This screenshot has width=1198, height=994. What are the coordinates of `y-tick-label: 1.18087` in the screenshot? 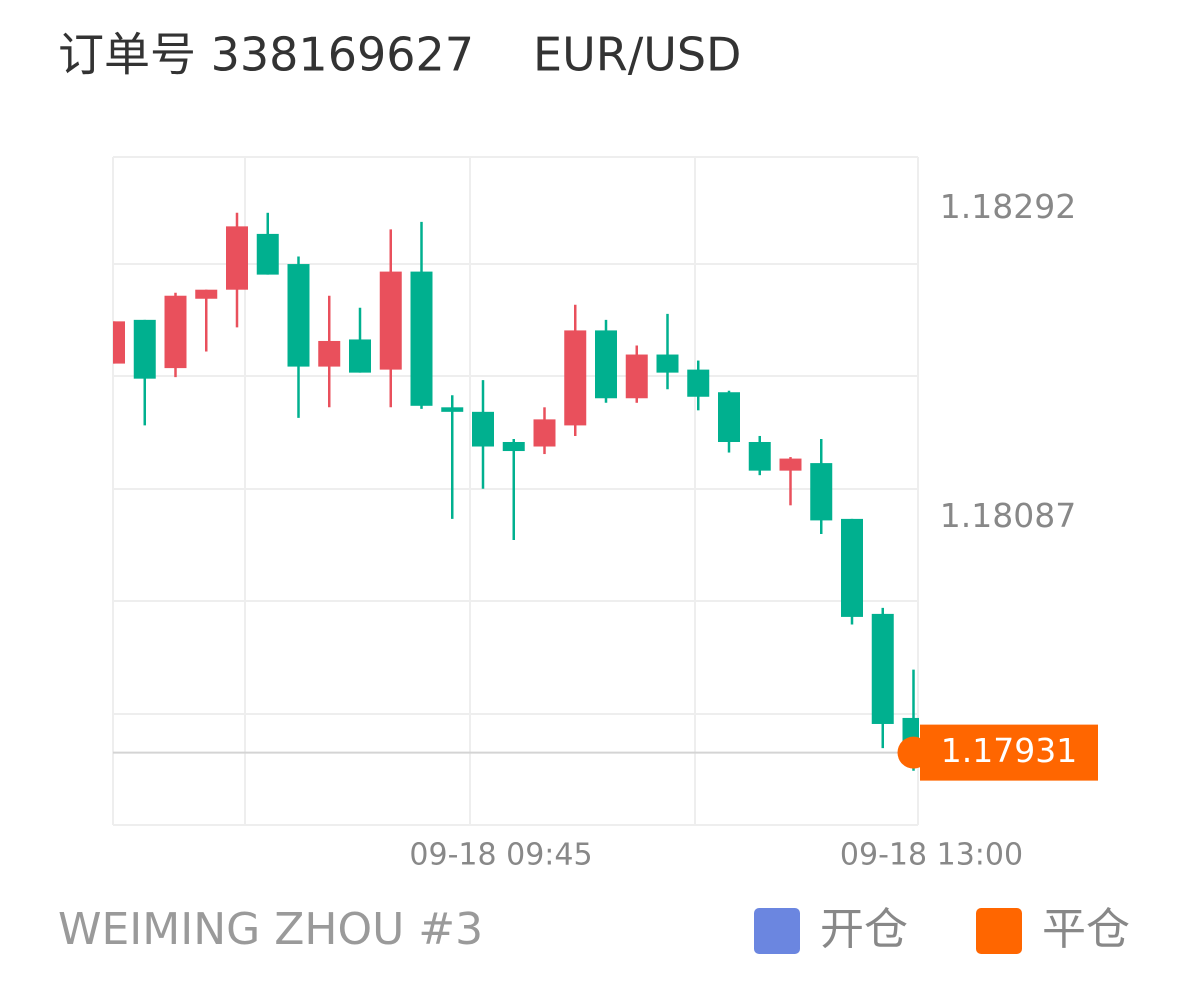 It's located at (1008, 515).